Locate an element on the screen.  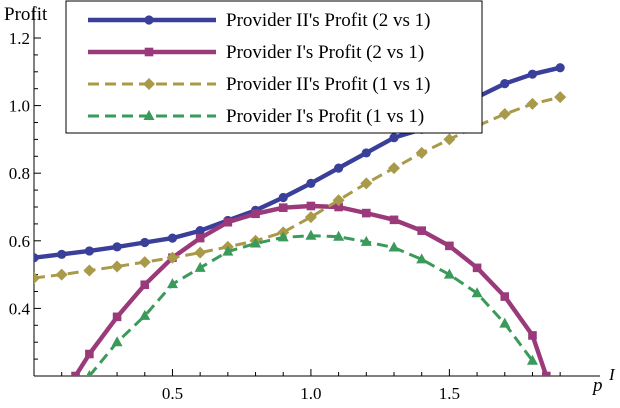
x-tick-label: 1.5 is located at coordinates (449, 393).